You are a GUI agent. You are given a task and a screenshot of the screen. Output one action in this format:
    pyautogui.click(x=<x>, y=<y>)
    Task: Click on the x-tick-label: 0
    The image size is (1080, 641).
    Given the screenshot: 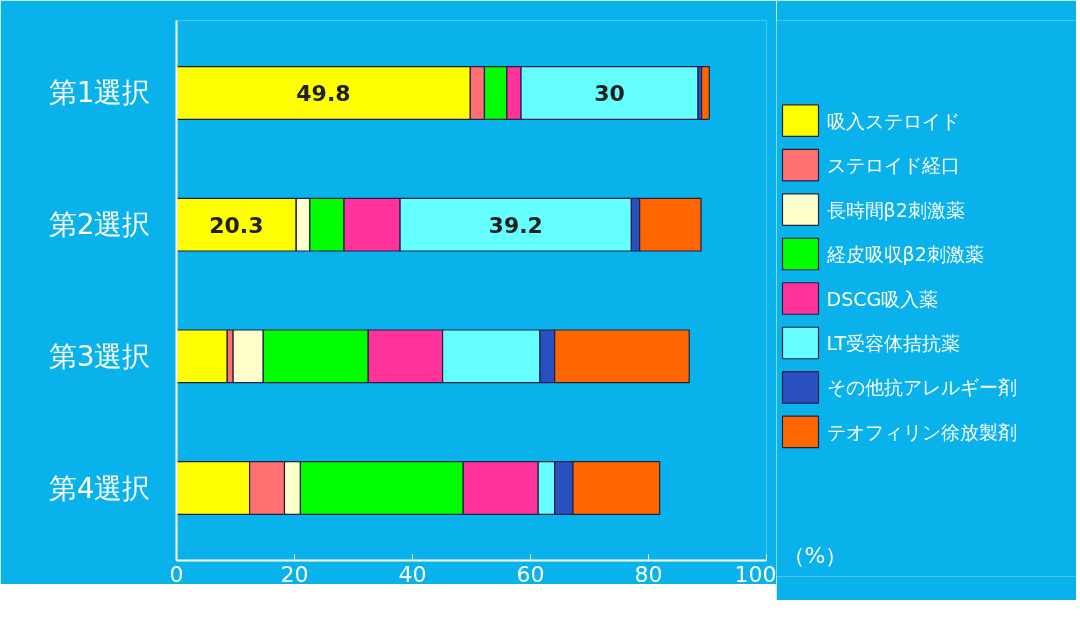 What is the action you would take?
    pyautogui.click(x=176, y=574)
    